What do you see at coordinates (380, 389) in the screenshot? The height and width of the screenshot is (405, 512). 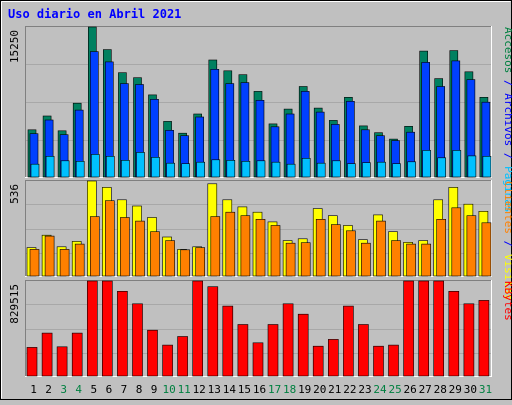 I see `x-tick-label-day-24: 24` at bounding box center [380, 389].